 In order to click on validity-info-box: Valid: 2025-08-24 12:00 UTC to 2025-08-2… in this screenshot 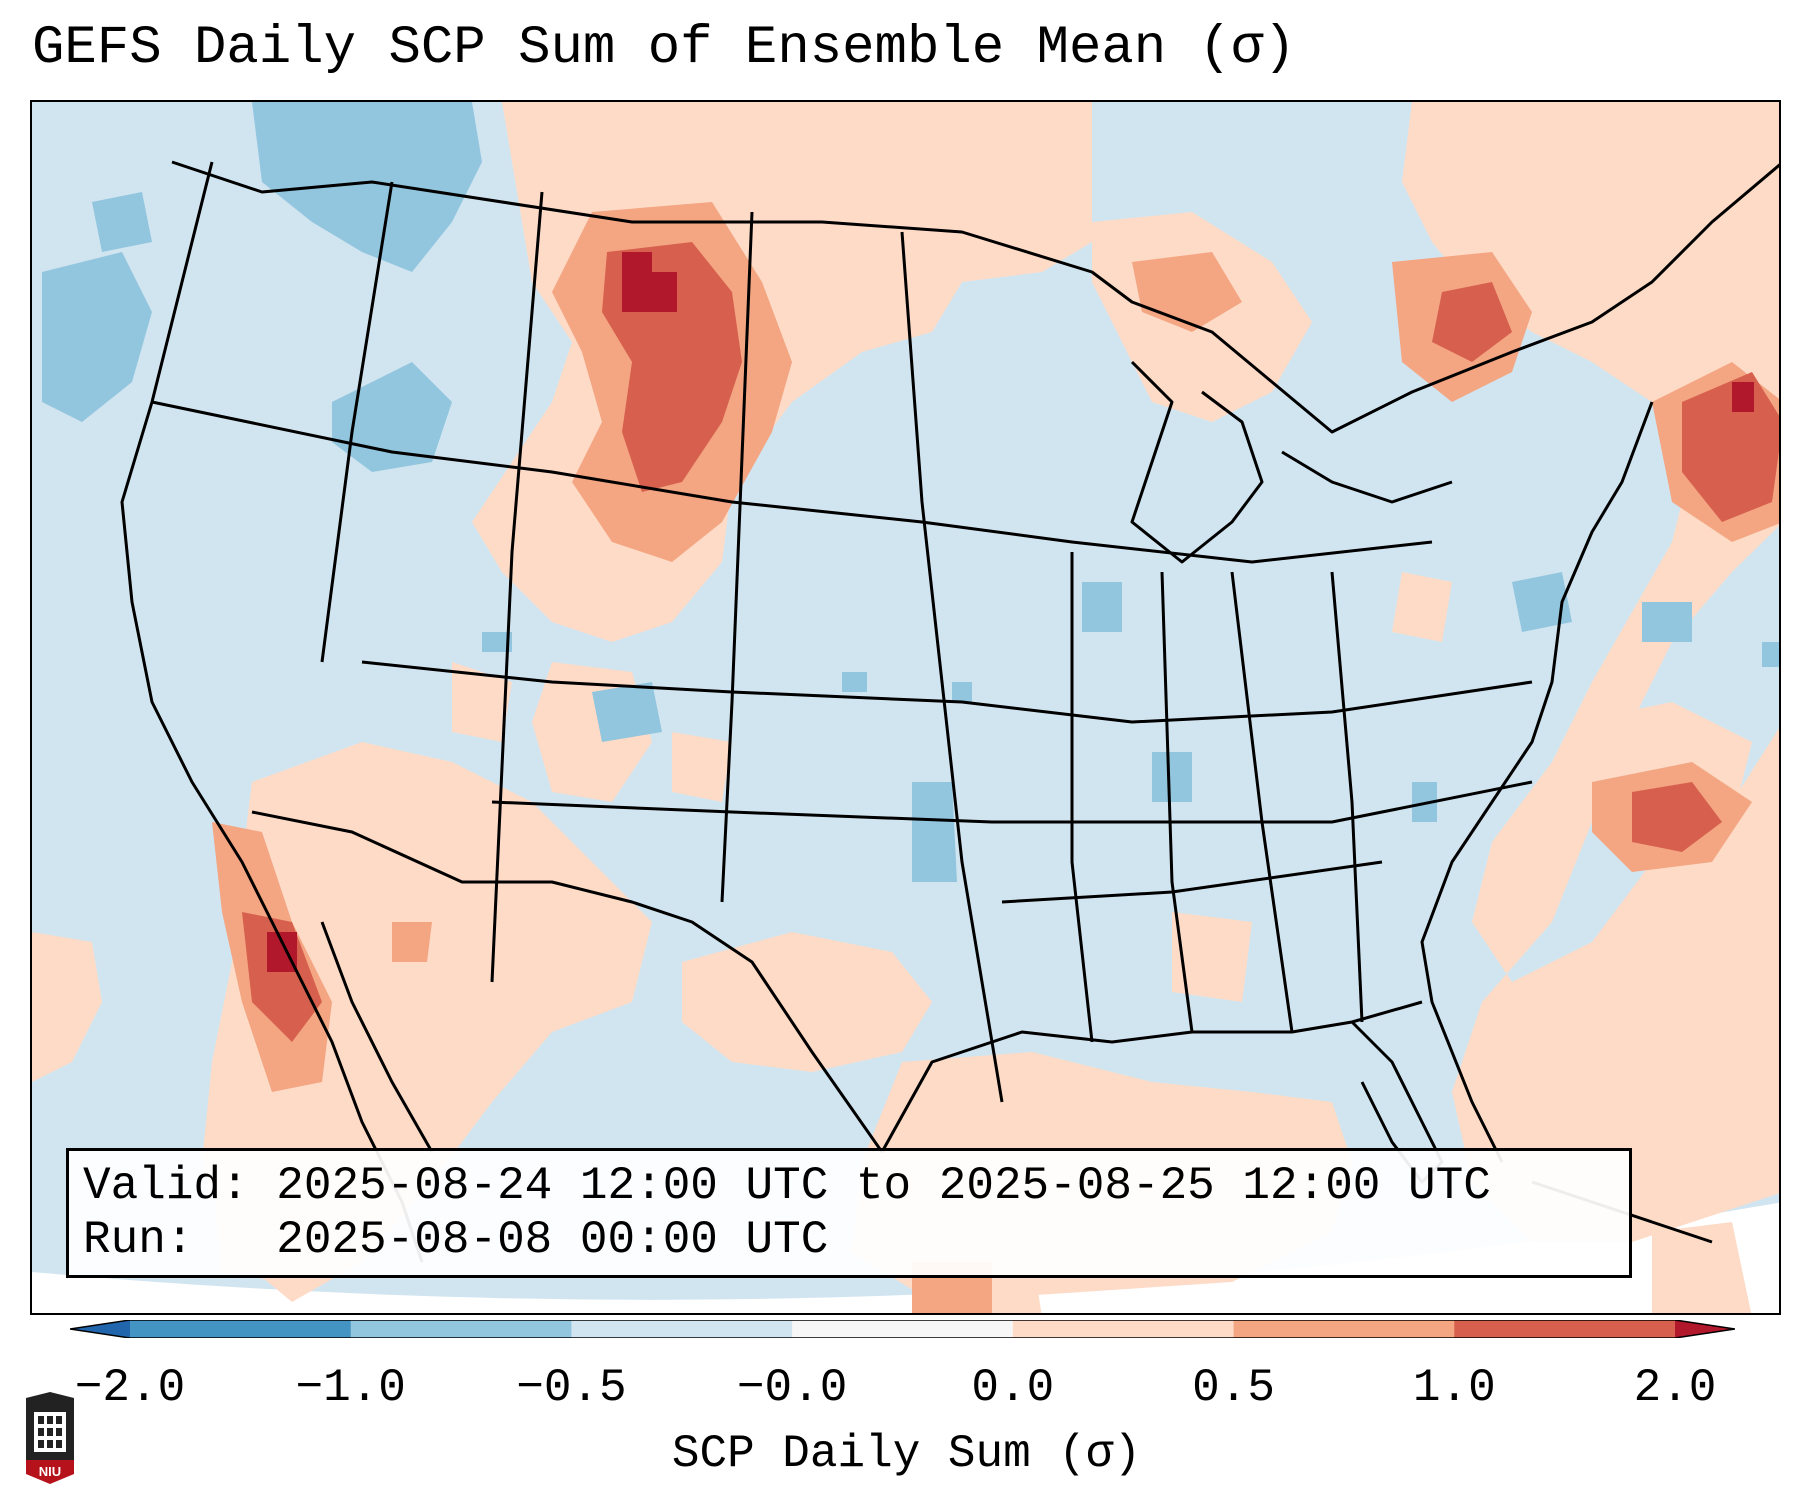, I will do `click(849, 1213)`.